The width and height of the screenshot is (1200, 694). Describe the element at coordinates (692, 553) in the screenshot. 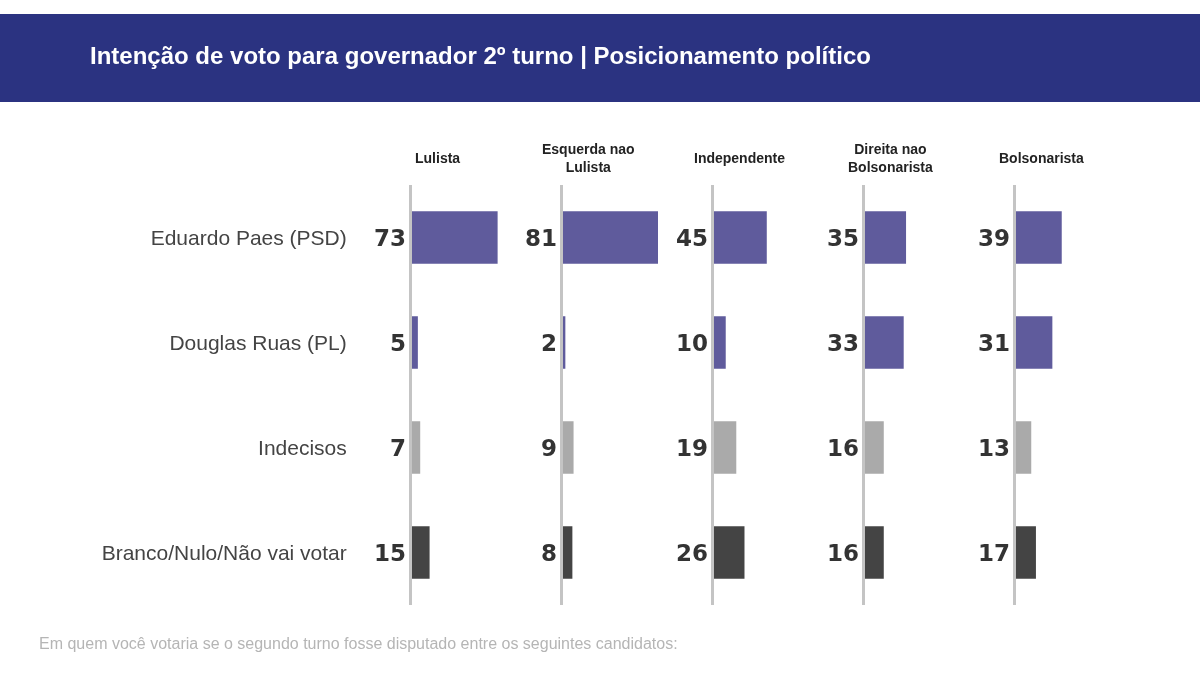

I see `data-label: 26` at that location.